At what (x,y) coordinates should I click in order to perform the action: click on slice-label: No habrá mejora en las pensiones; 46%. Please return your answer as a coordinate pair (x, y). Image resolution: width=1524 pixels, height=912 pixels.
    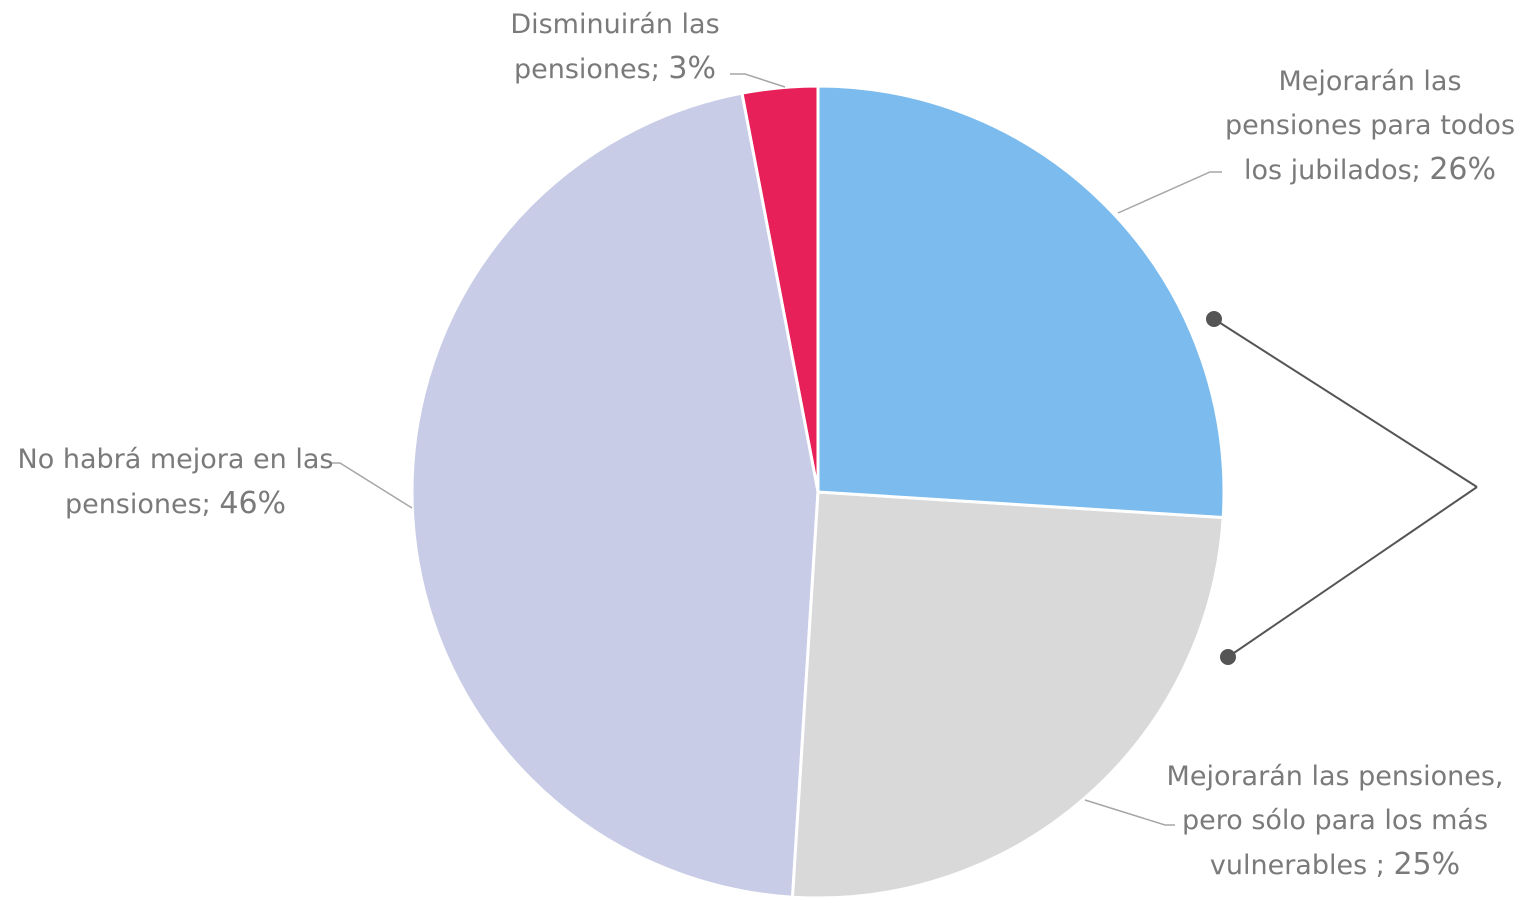
    Looking at the image, I should click on (175, 482).